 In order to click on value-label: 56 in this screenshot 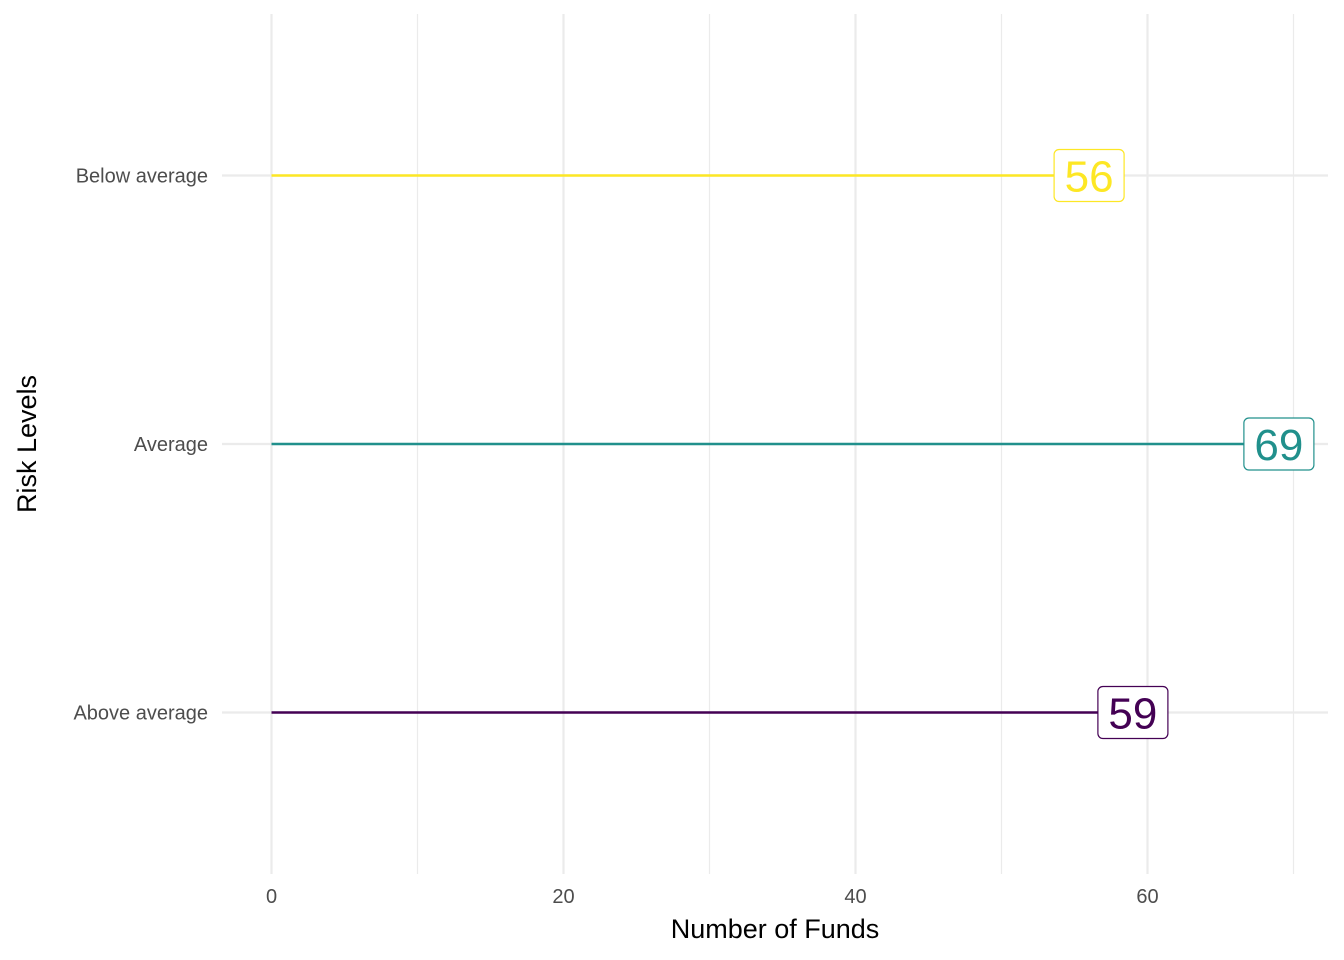, I will do `click(1089, 175)`.